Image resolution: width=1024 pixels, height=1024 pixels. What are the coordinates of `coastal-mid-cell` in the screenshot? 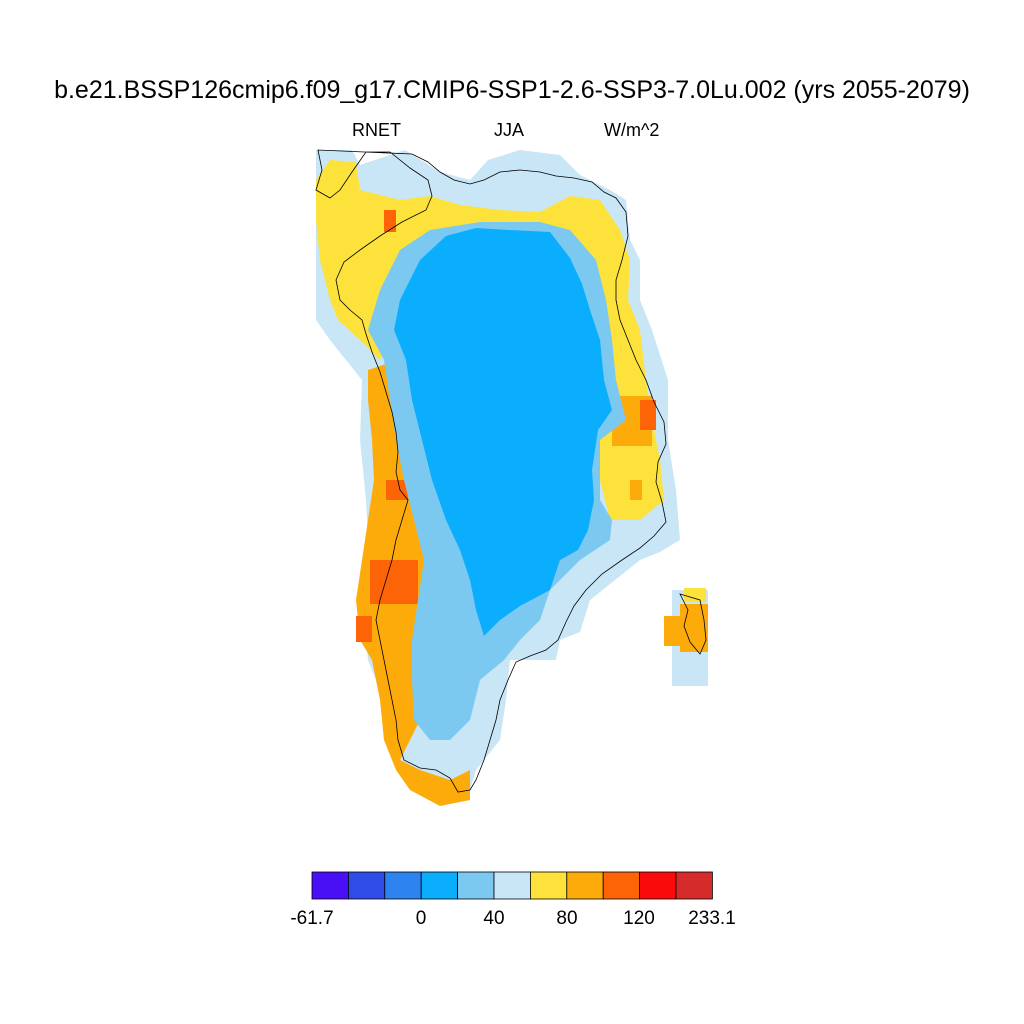 It's located at (636, 490).